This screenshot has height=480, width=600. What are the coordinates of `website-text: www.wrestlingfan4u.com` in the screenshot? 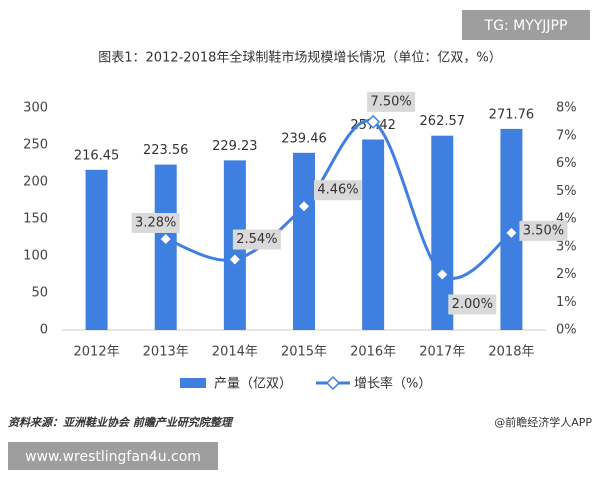 It's located at (113, 457).